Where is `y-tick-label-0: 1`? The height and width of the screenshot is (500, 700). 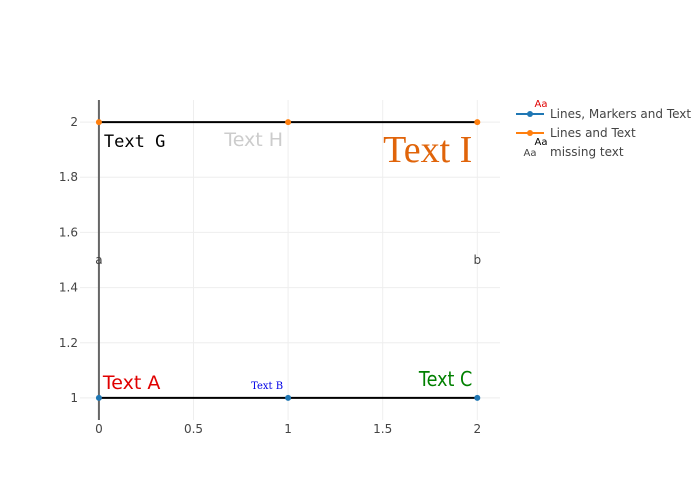
y-tick-label-0: 1 is located at coordinates (74, 398).